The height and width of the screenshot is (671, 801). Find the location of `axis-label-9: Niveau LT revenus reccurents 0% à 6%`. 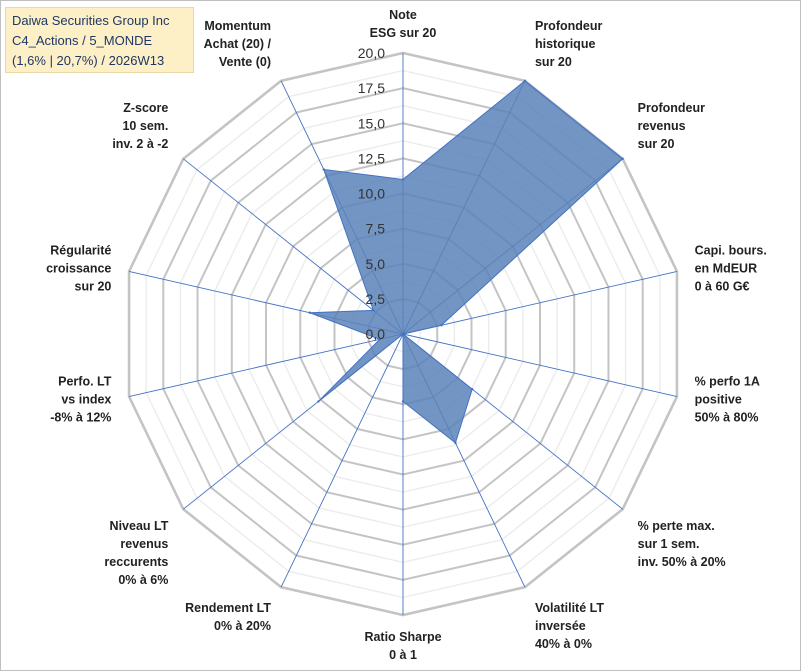

axis-label-9: Niveau LT revenus reccurents 0% à 6% is located at coordinates (136, 553).